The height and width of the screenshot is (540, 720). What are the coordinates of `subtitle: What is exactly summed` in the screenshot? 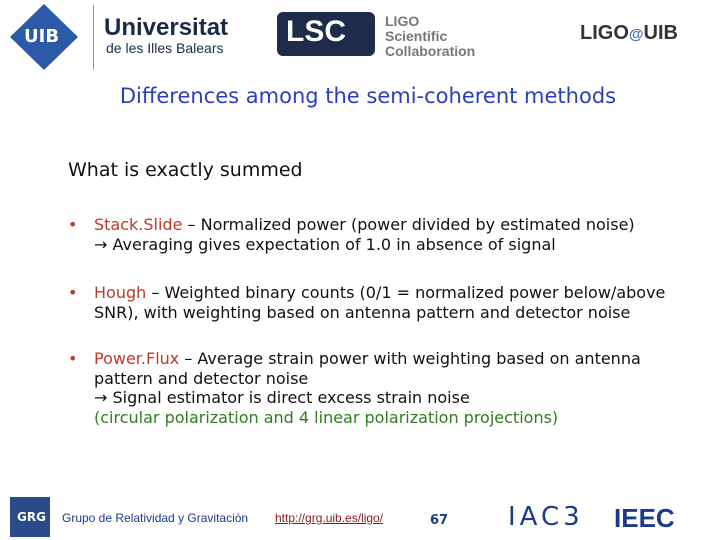 It's located at (185, 170).